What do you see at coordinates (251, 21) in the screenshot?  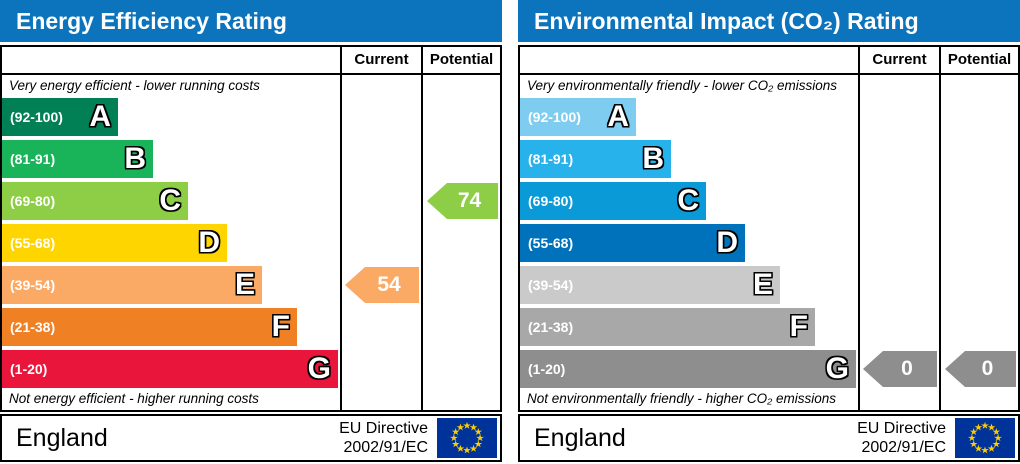 I see `energy-panel-title: Energy Efficiency Rating` at bounding box center [251, 21].